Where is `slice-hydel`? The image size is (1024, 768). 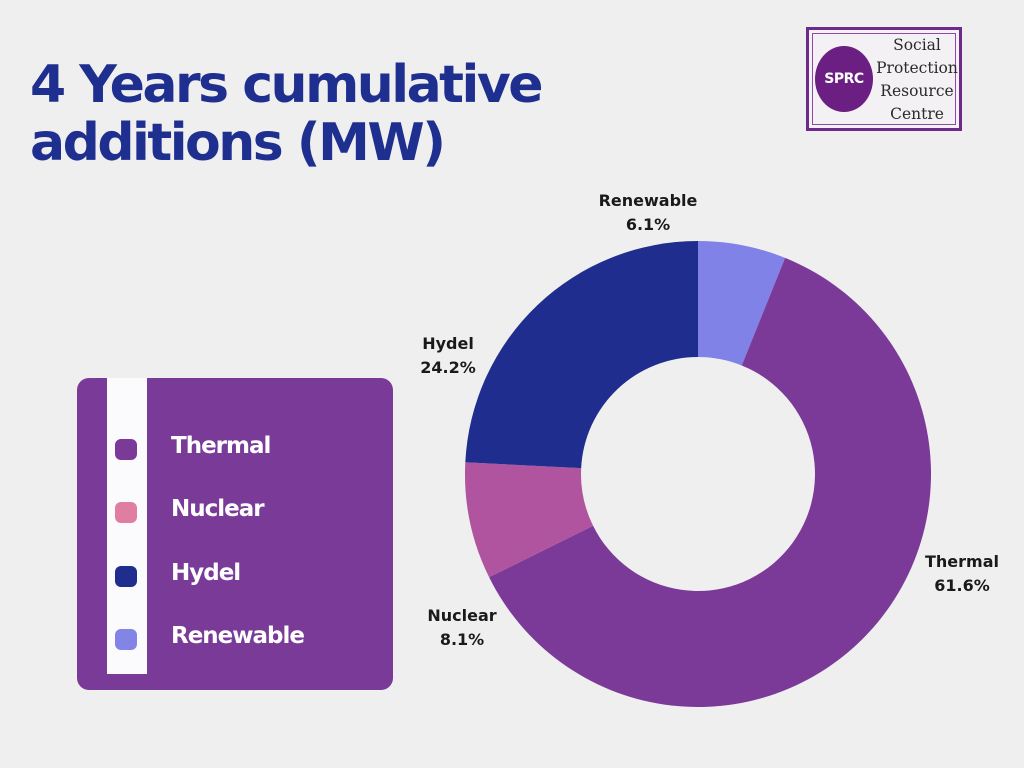
slice-hydel is located at coordinates (581, 355).